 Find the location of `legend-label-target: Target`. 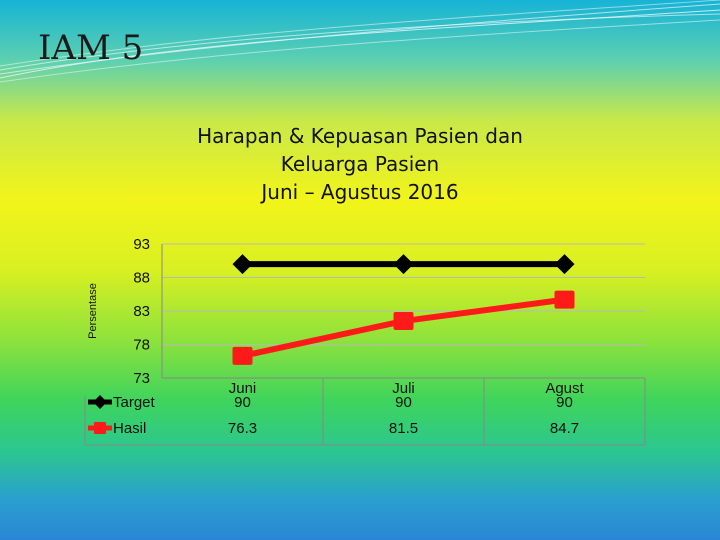

legend-label-target: Target is located at coordinates (134, 402).